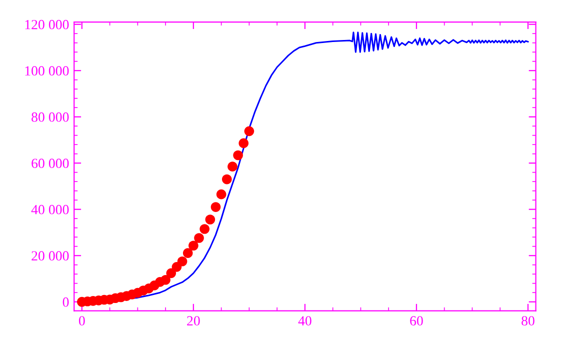 The width and height of the screenshot is (570, 339). I want to click on y-tick-label: 60 000, so click(50, 163).